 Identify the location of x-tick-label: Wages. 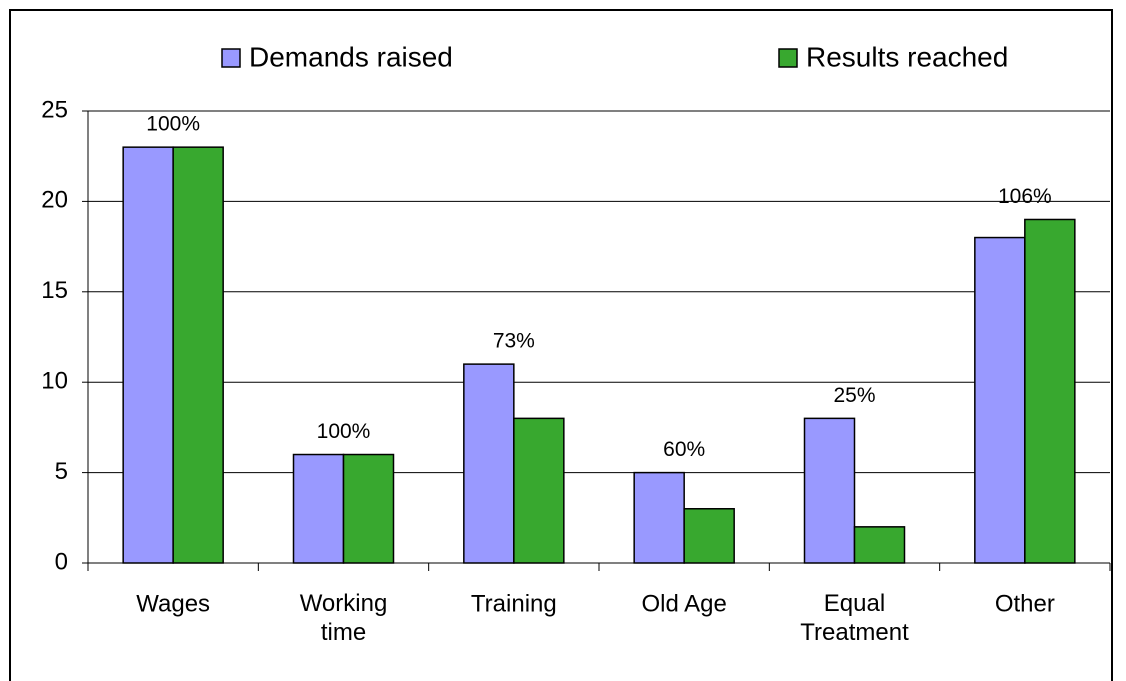
(173, 603).